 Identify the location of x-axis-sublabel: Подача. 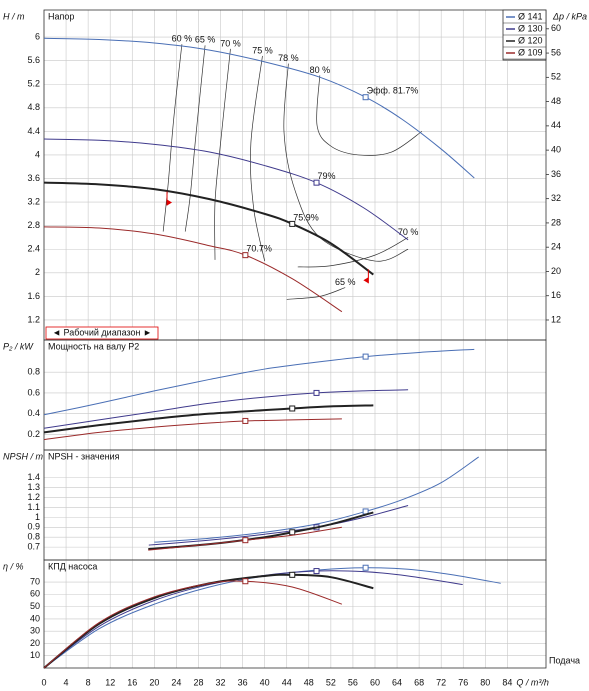
(564, 660).